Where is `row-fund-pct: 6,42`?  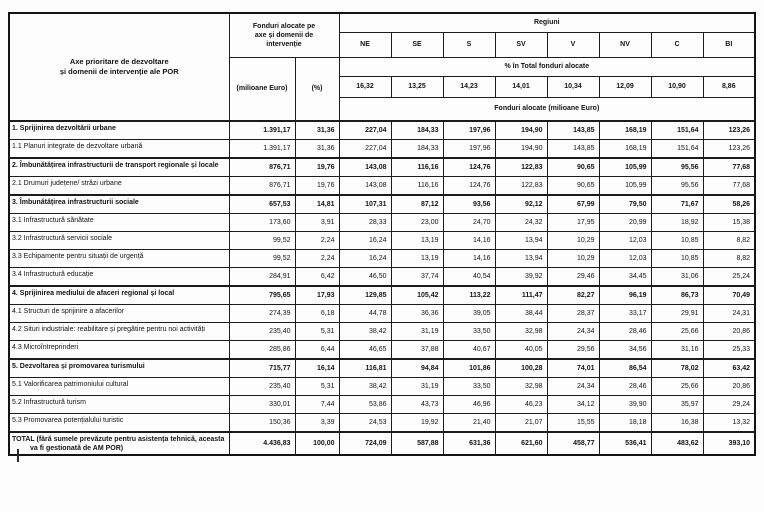 row-fund-pct: 6,42 is located at coordinates (317, 277).